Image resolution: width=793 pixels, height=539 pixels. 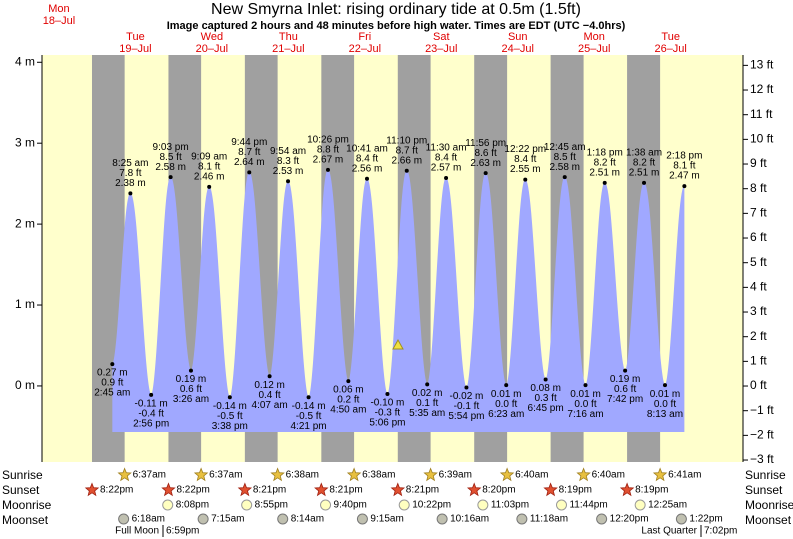 What do you see at coordinates (758, 287) in the screenshot?
I see `y2-tick-label: 4 ft` at bounding box center [758, 287].